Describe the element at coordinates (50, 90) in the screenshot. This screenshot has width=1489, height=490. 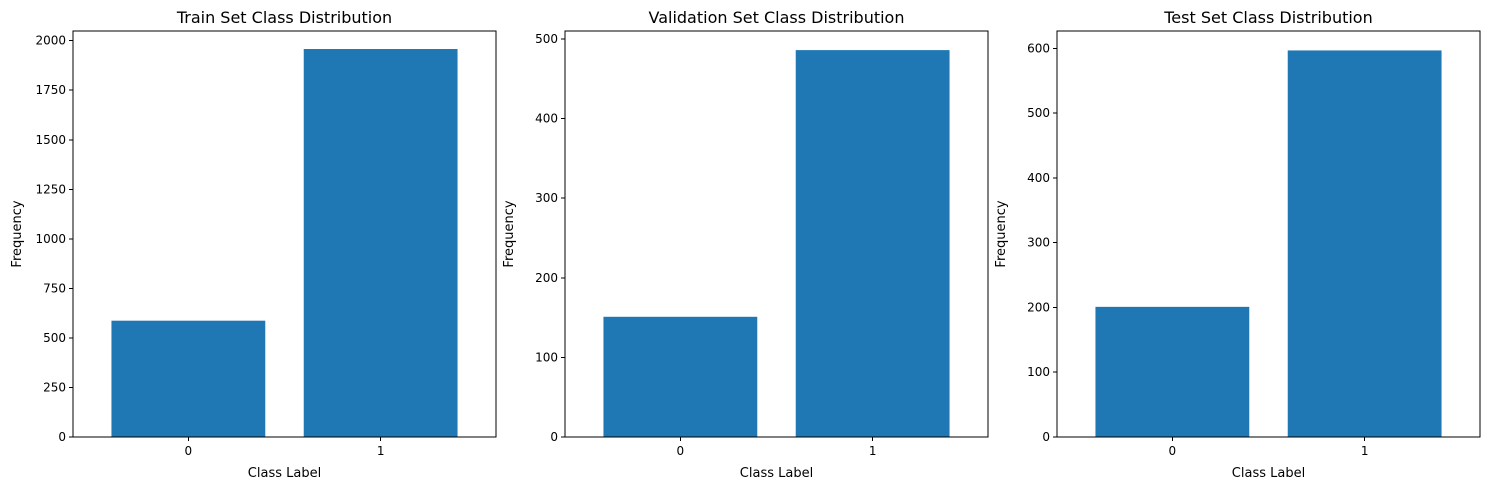
I see `y-tick-label: 1750` at that location.